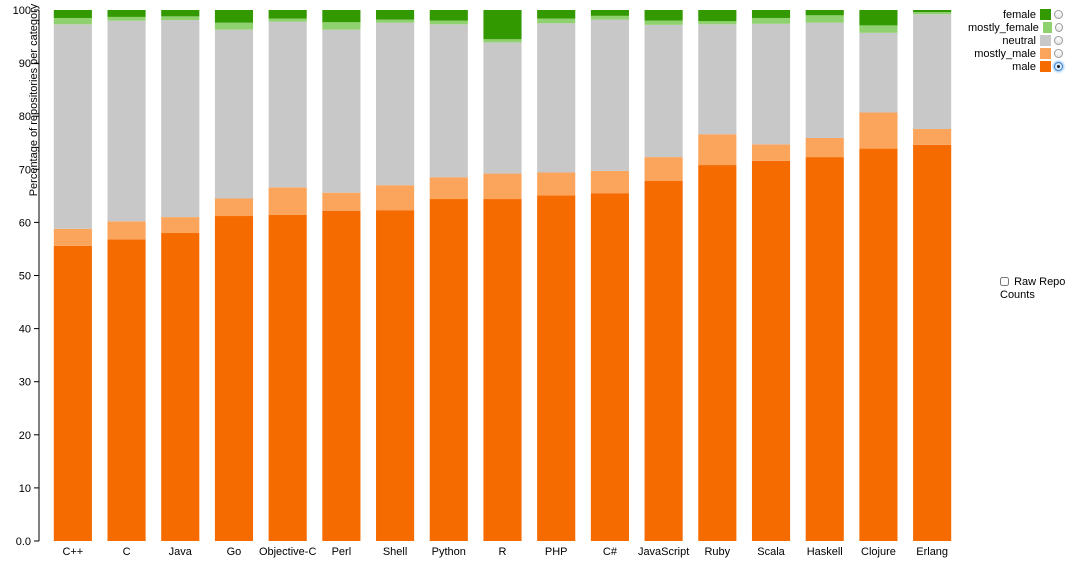  Describe the element at coordinates (287, 14) in the screenshot. I see `bar-objective-c-female` at that location.